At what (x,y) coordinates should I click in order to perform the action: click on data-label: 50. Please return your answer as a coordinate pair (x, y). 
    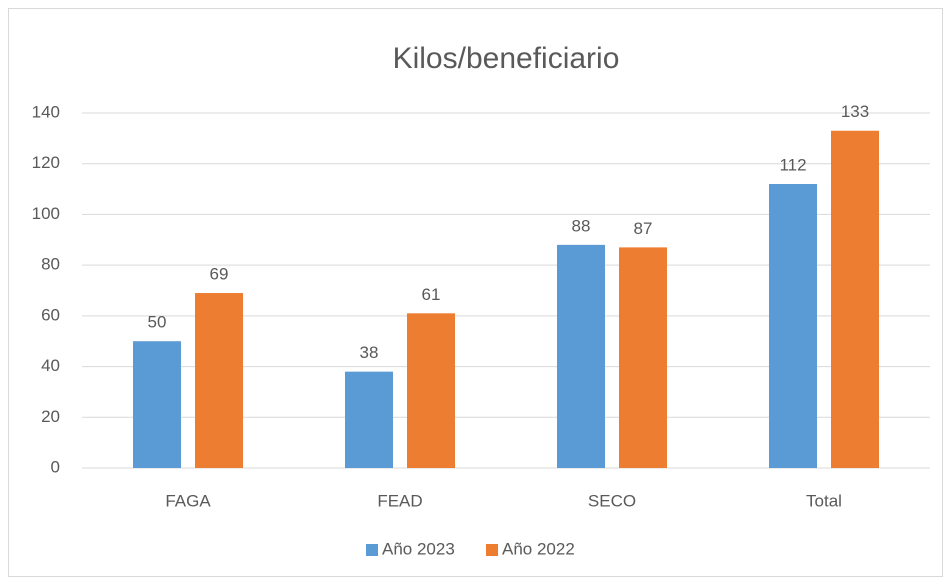
    Looking at the image, I should click on (157, 322).